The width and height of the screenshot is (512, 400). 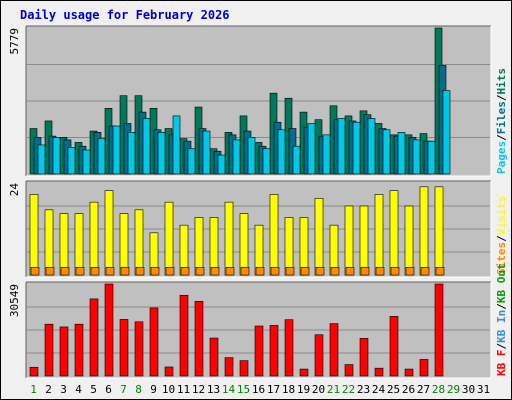 I want to click on day-label-6: 6, so click(x=108, y=389).